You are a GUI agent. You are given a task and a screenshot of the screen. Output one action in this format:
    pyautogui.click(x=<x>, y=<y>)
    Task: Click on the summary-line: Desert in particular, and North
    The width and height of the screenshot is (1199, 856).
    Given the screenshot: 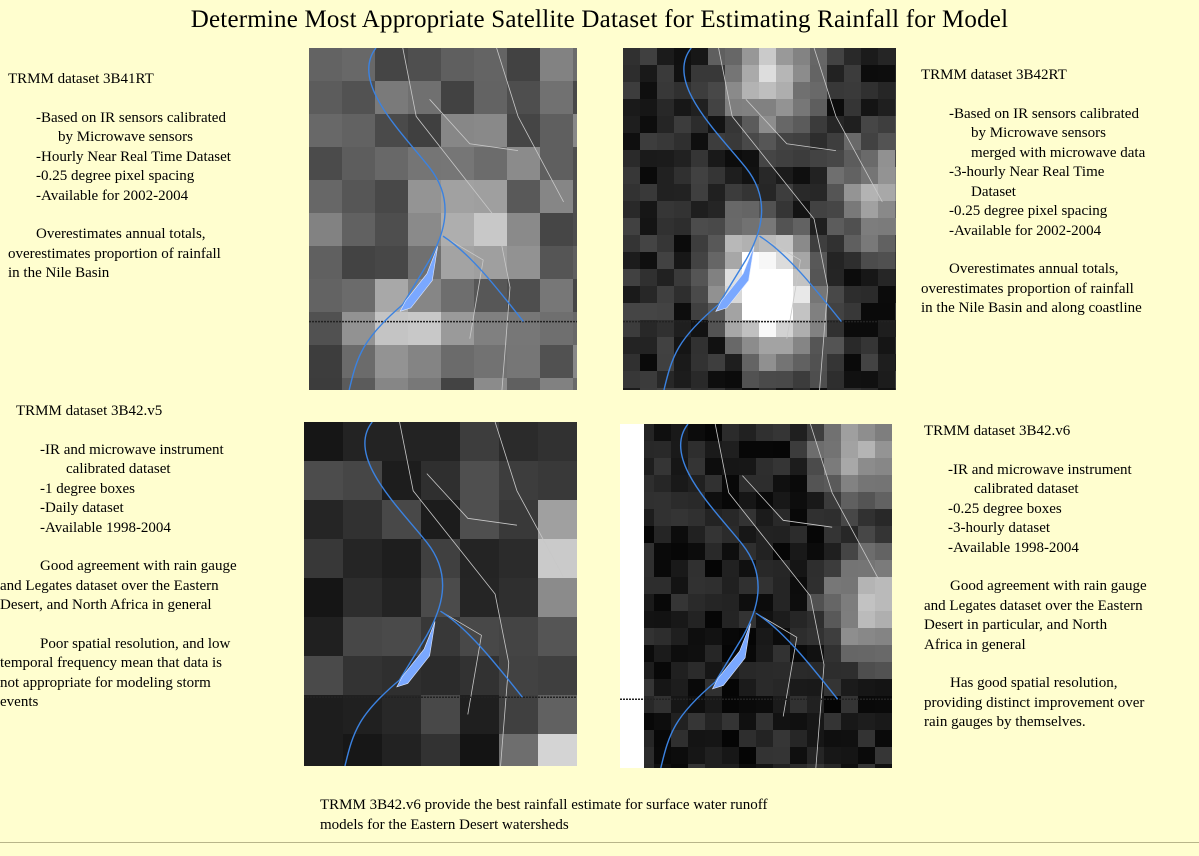 What is the action you would take?
    pyautogui.click(x=1016, y=625)
    